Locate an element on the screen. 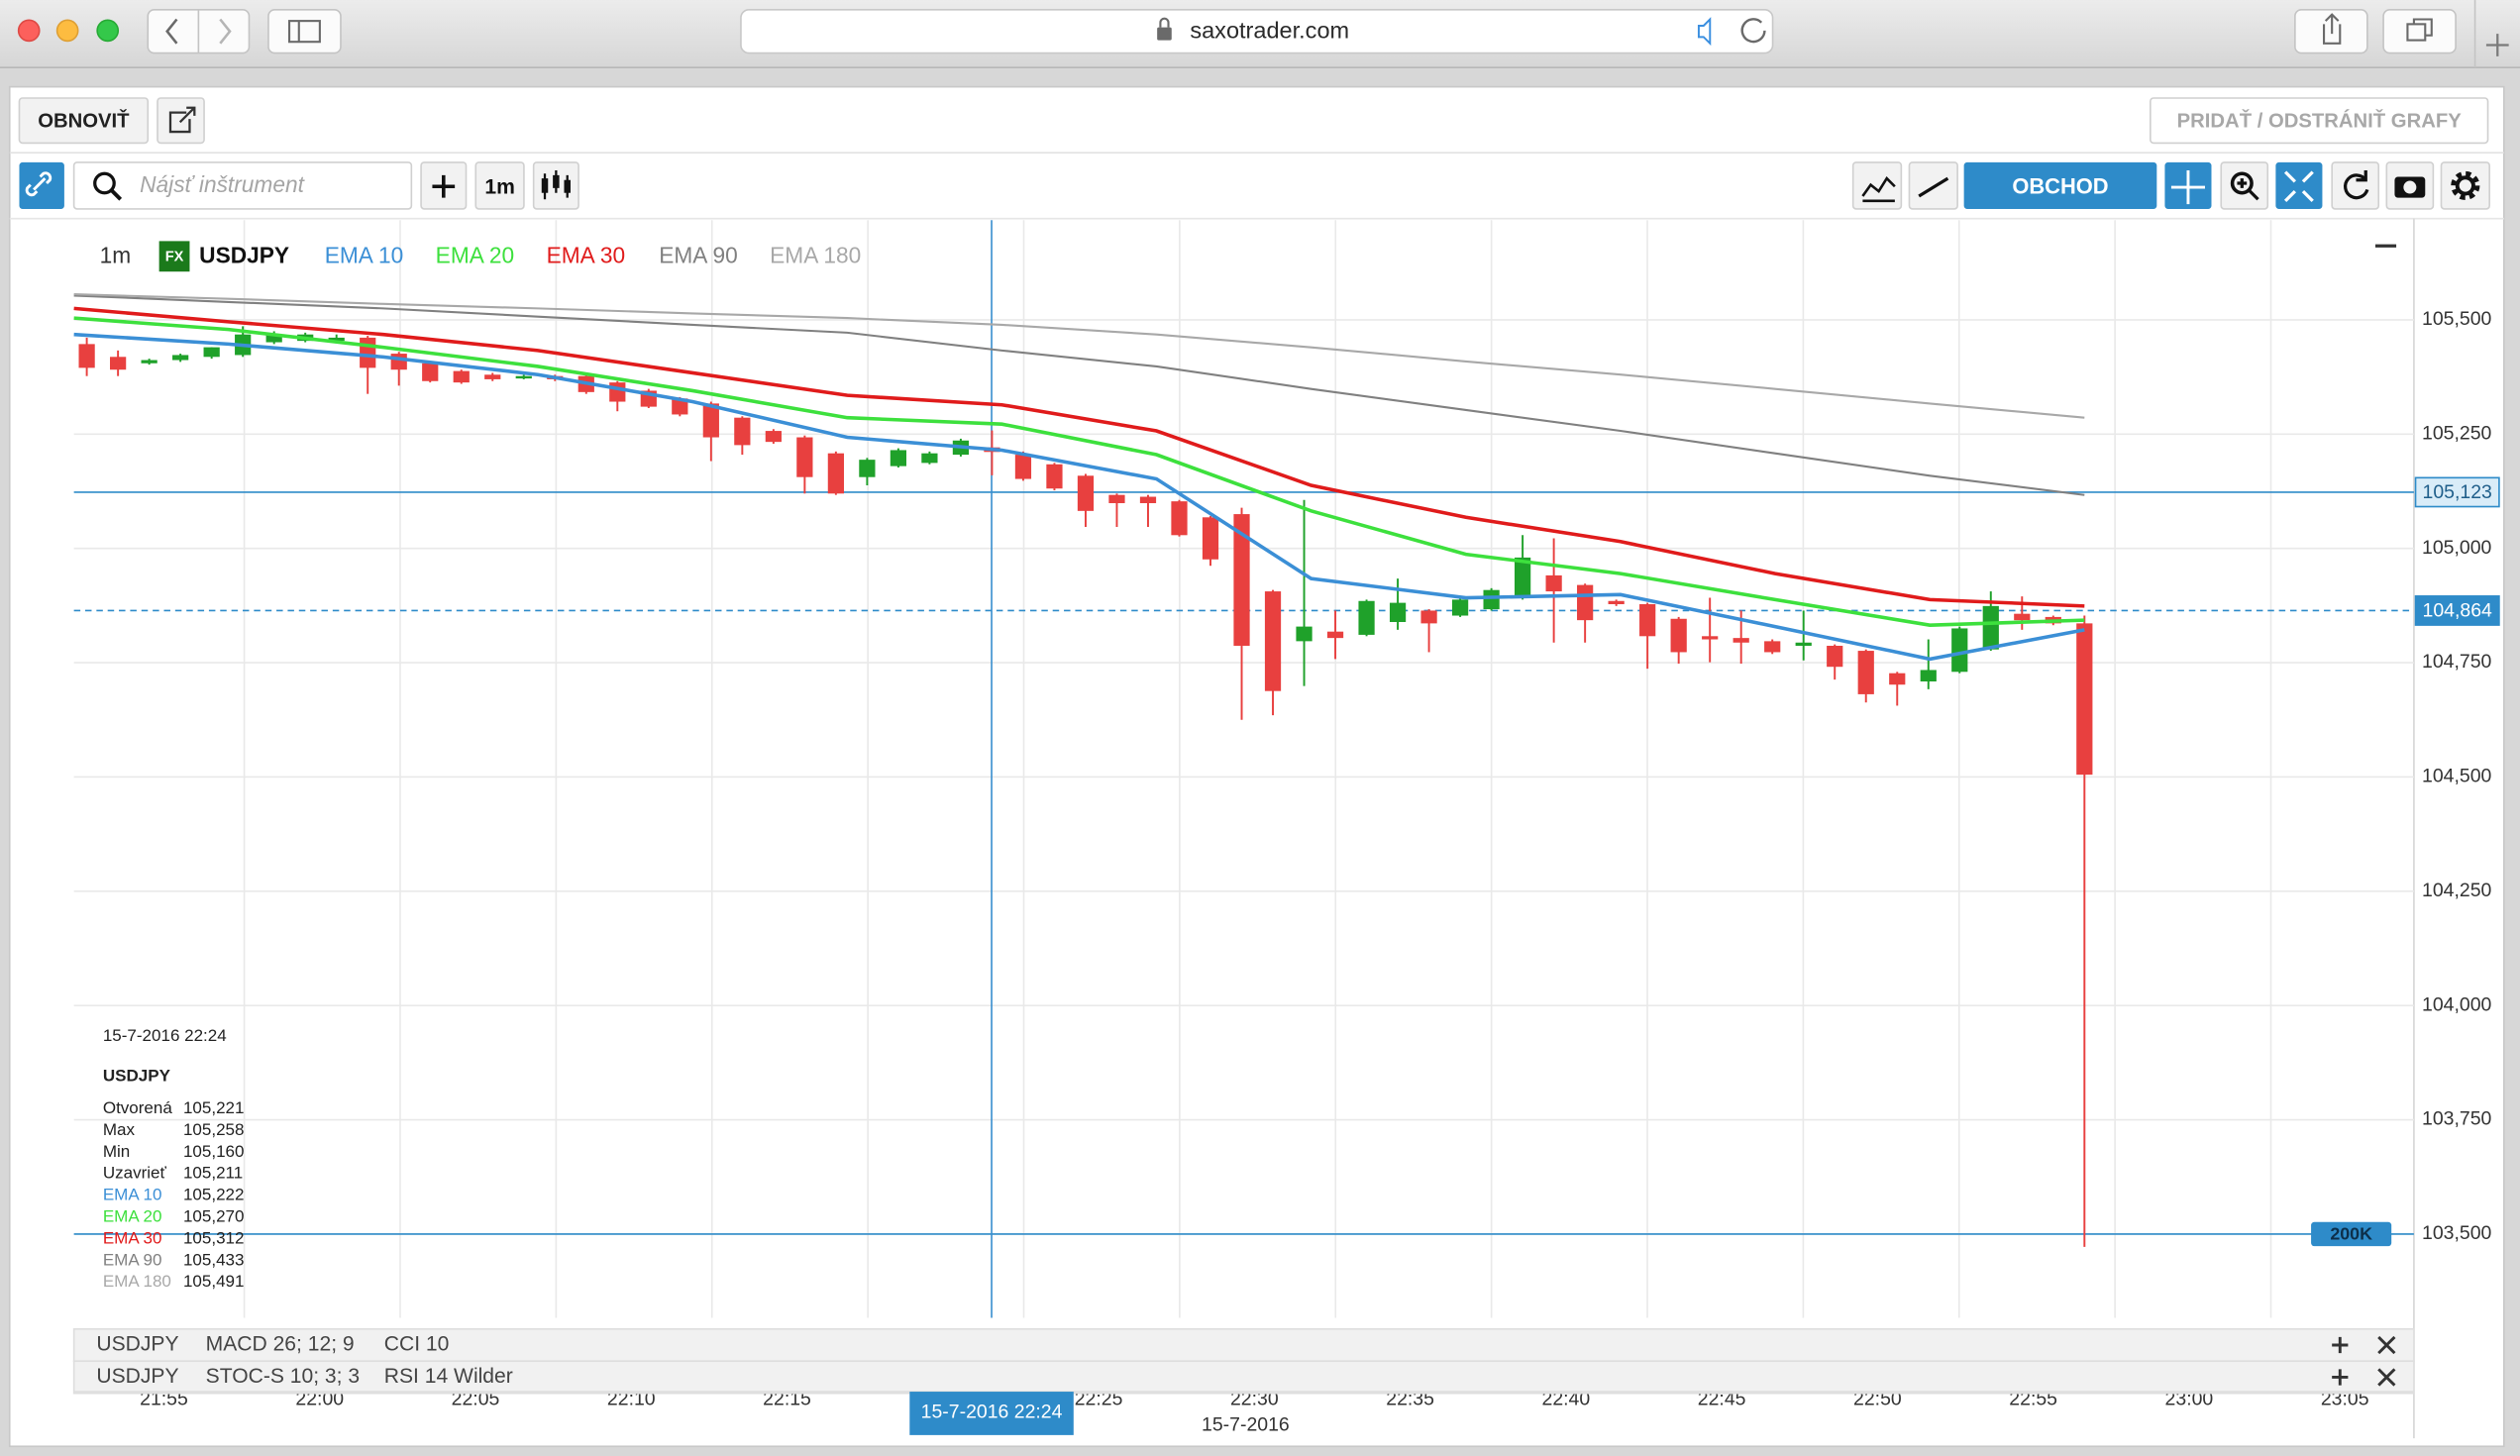  tabs-button is located at coordinates (2419, 31).